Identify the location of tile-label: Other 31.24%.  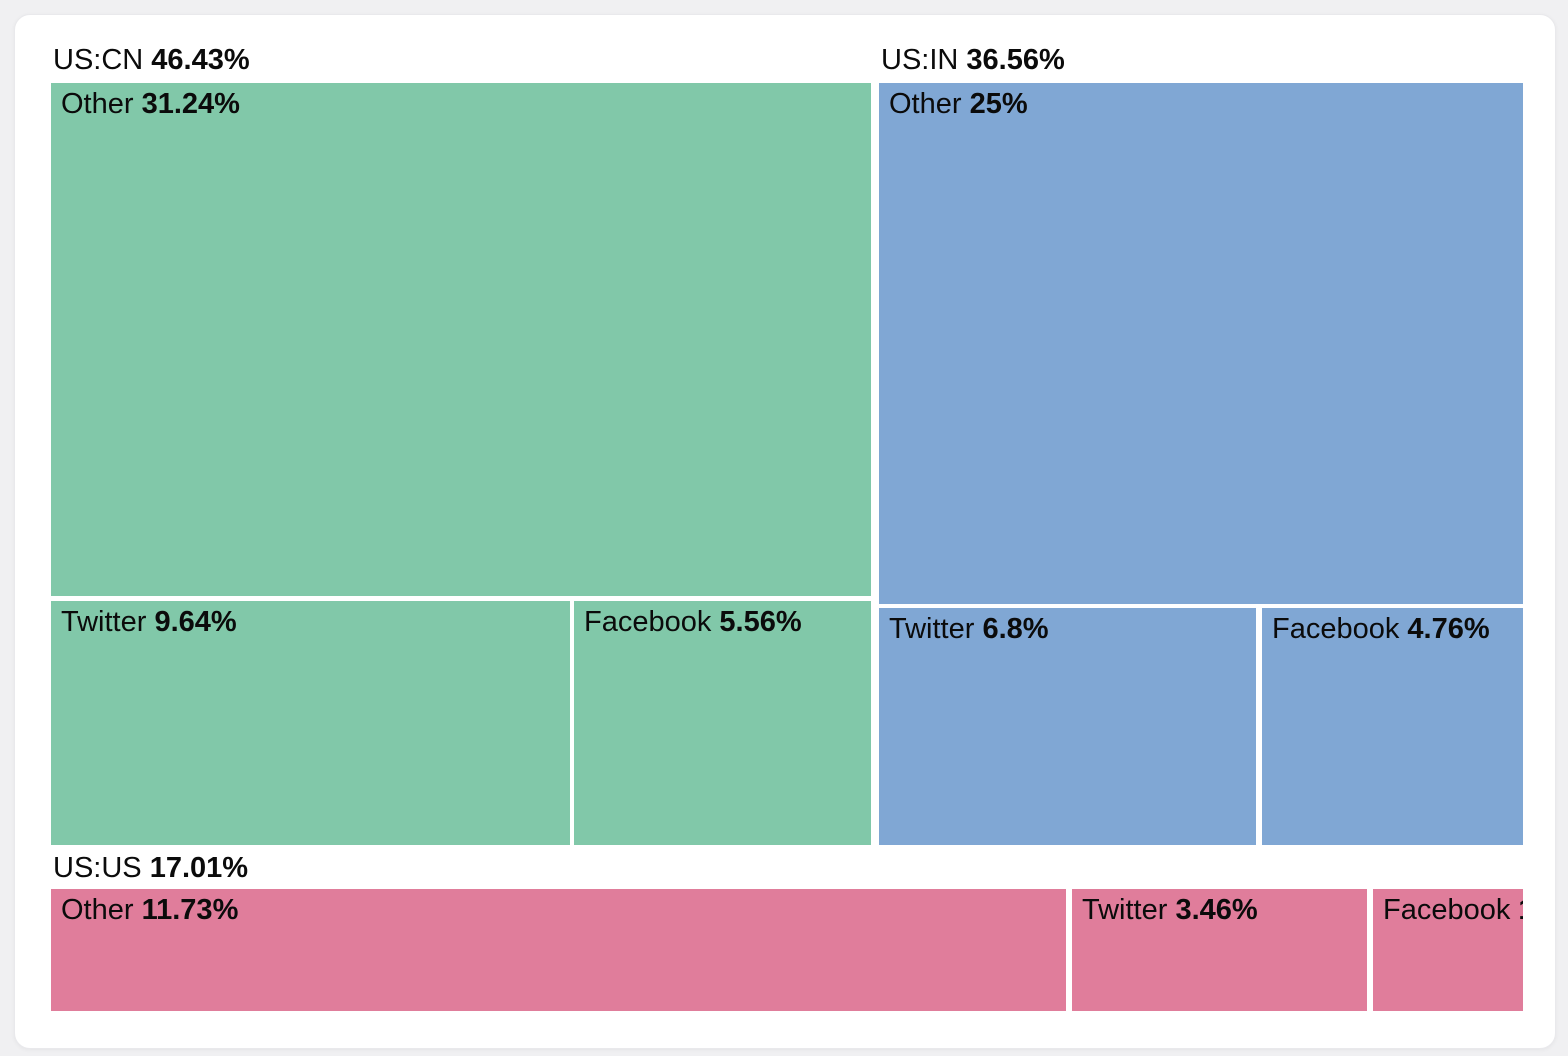
(150, 104).